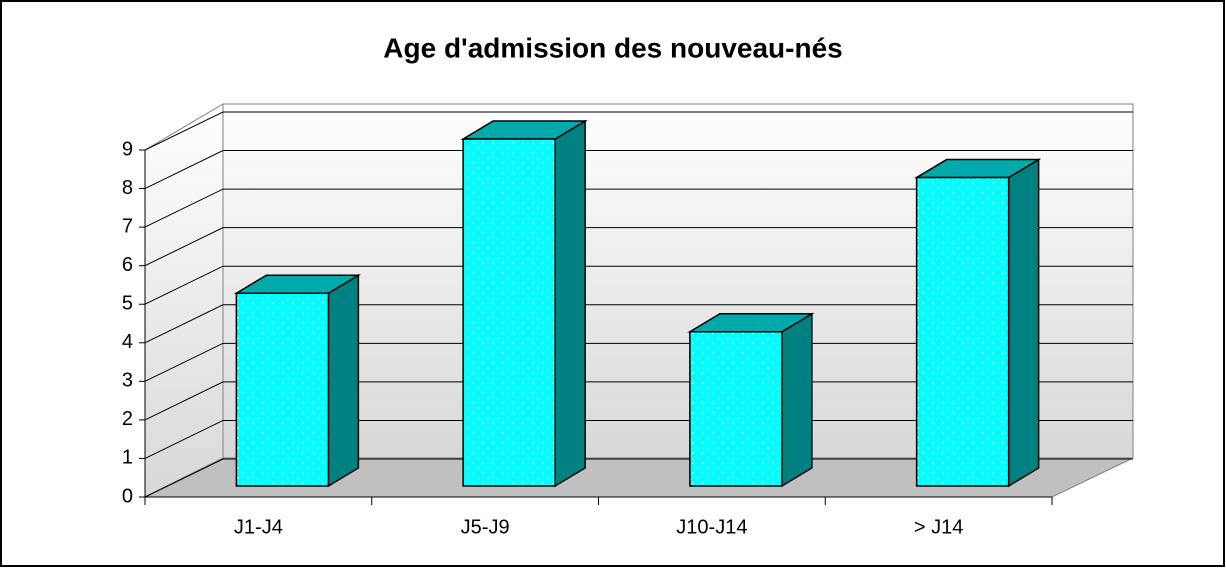 This screenshot has height=568, width=1226. What do you see at coordinates (711, 527) in the screenshot?
I see `x-tick-label: J10-J14` at bounding box center [711, 527].